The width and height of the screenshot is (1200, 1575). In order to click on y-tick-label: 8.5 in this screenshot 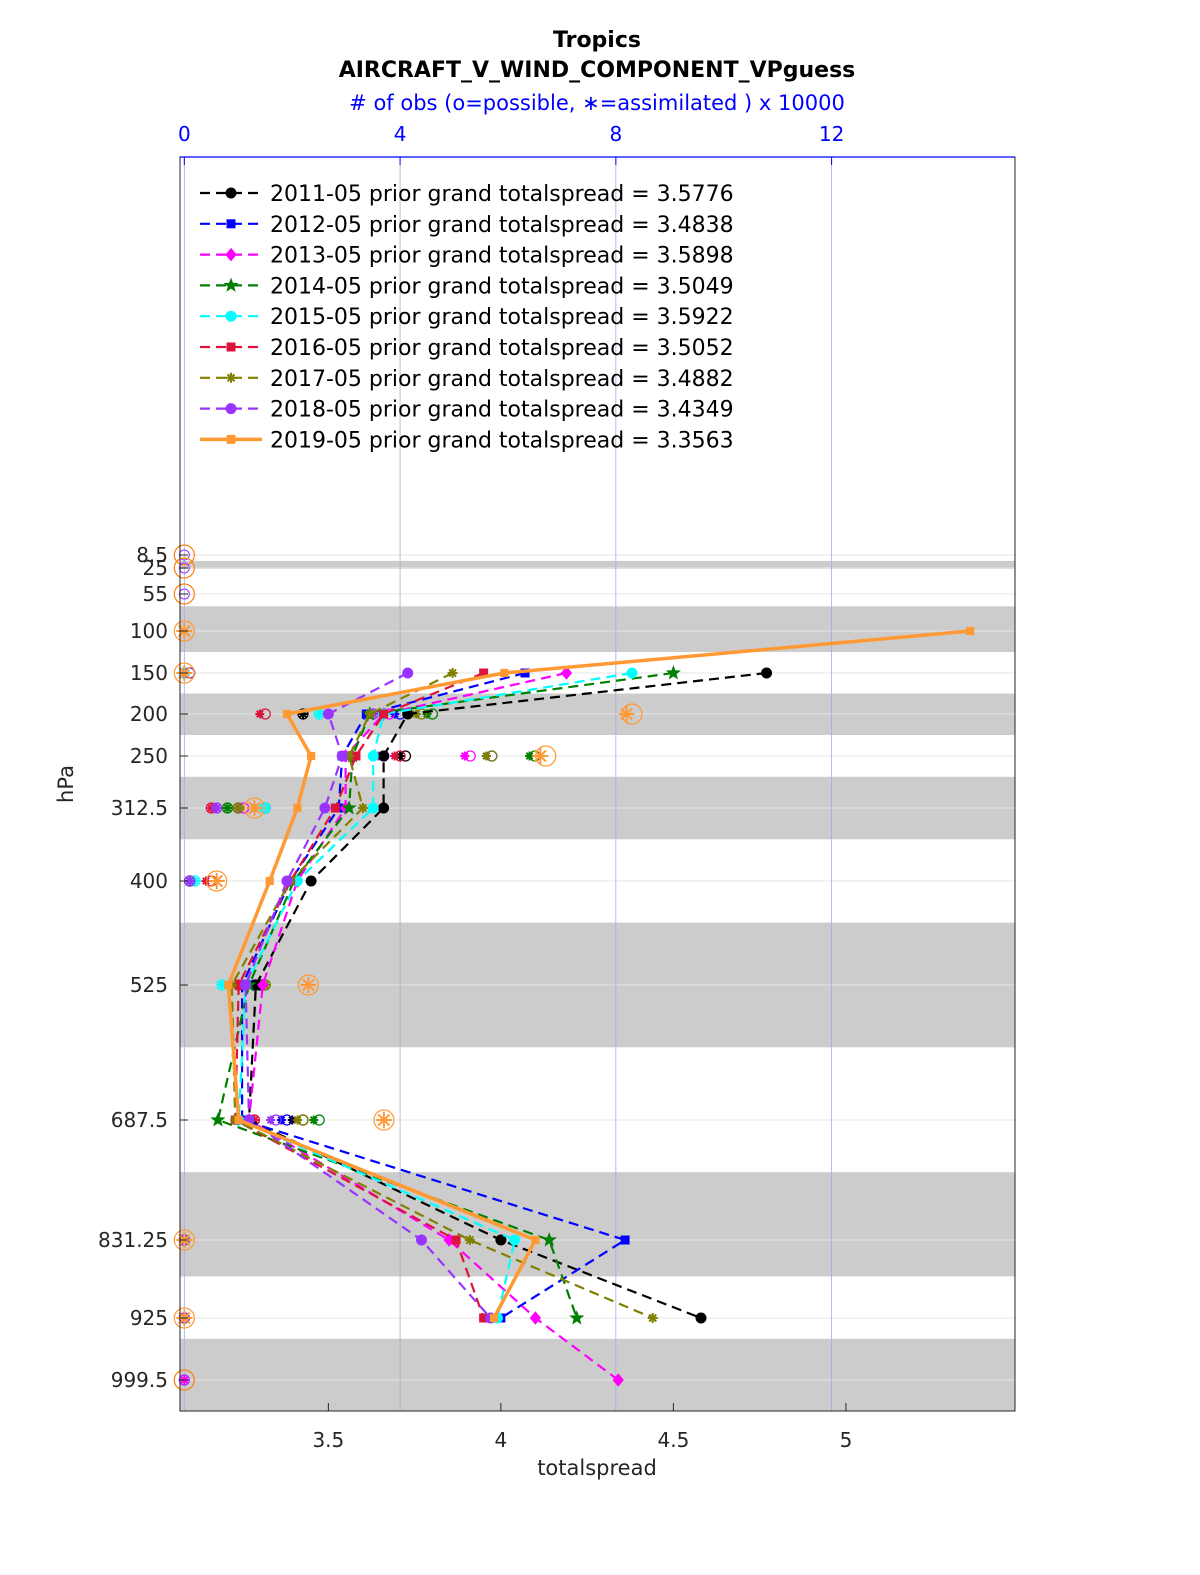, I will do `click(152, 555)`.